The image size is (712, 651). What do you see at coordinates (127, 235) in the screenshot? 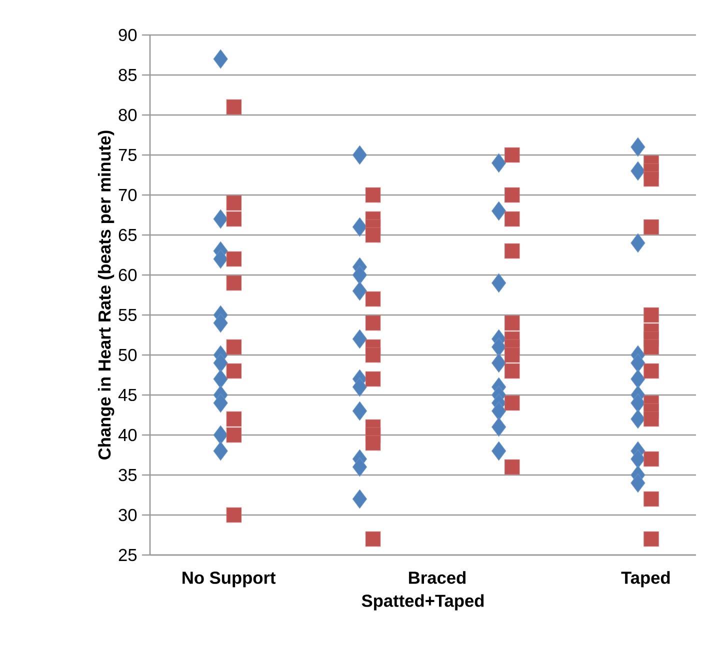
I see `y-tick-label: 65` at bounding box center [127, 235].